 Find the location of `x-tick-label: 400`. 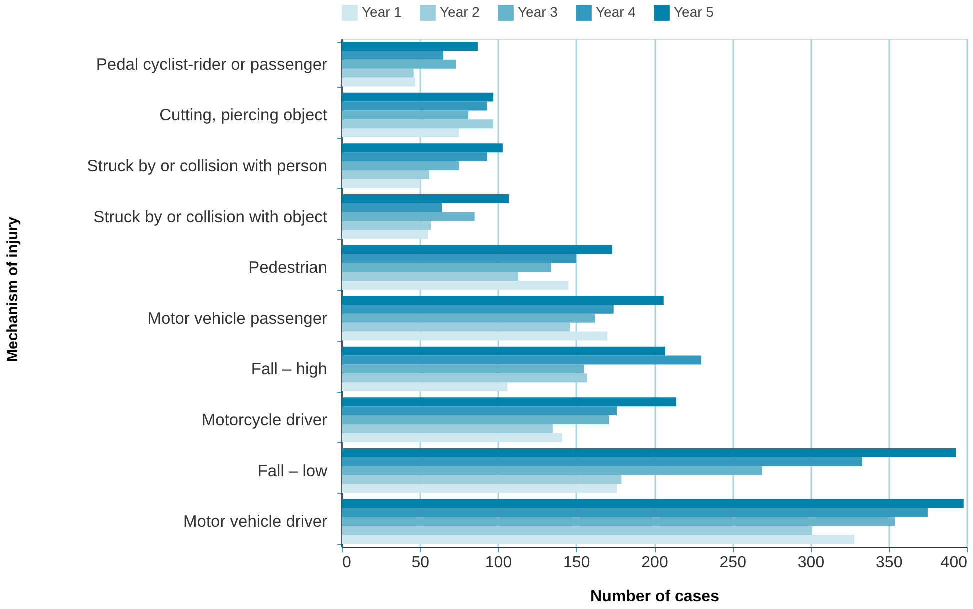

x-tick-label: 400 is located at coordinates (954, 563).